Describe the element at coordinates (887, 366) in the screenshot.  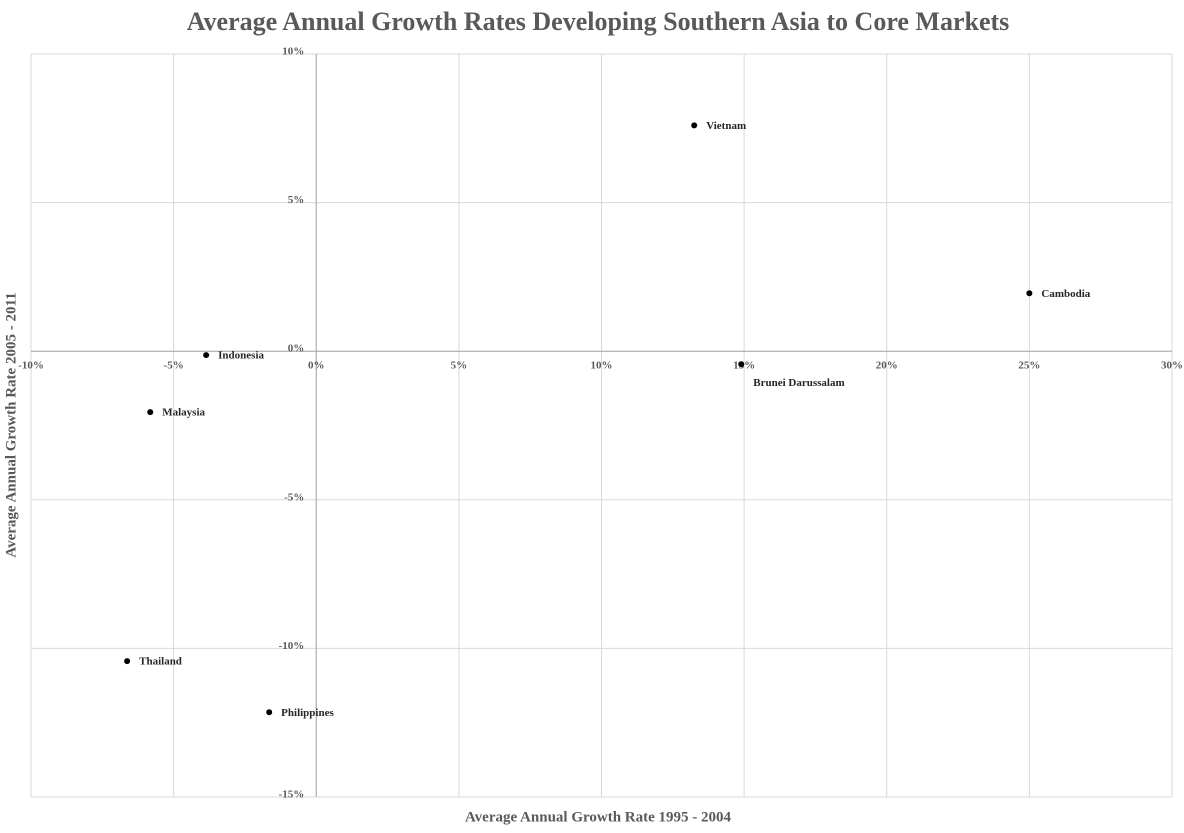
I see `x-tick-label: 20%` at that location.